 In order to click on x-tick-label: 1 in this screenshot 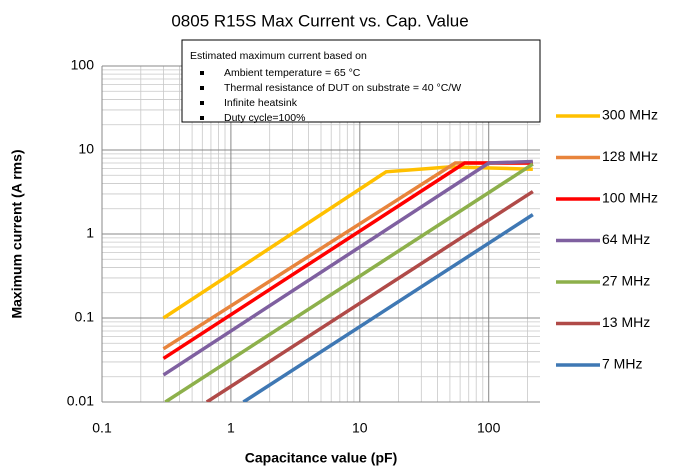, I will do `click(231, 428)`.